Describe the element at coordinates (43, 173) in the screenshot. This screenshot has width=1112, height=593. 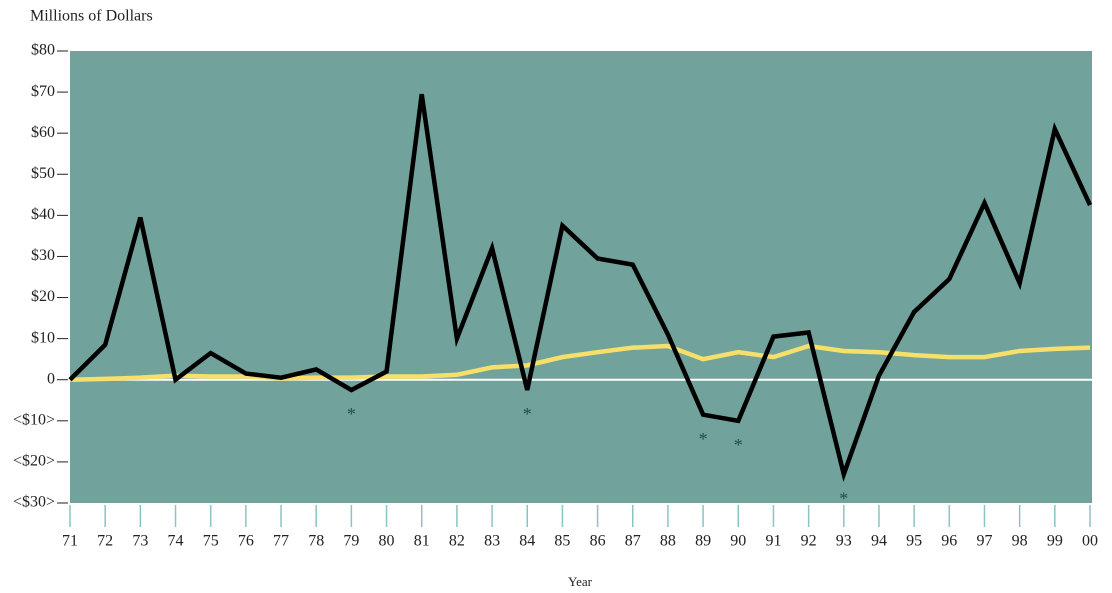
I see `y-tick-label: $50` at that location.